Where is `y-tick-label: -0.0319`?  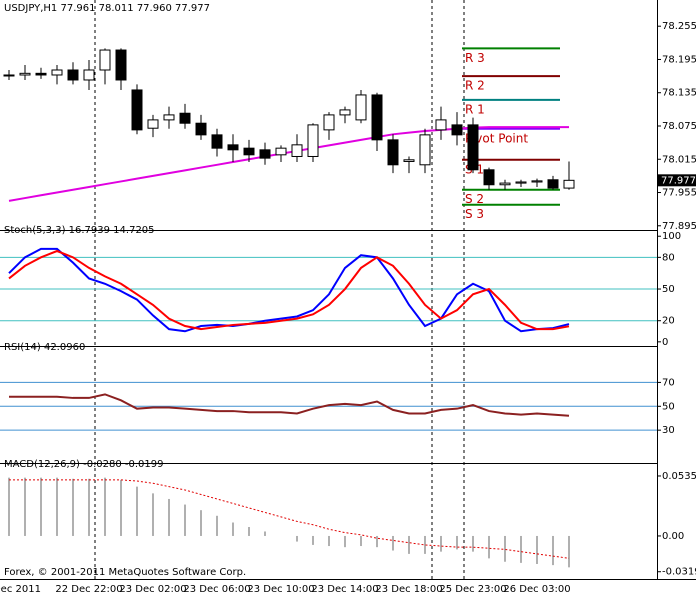 y-tick-label: -0.0319 is located at coordinates (679, 572).